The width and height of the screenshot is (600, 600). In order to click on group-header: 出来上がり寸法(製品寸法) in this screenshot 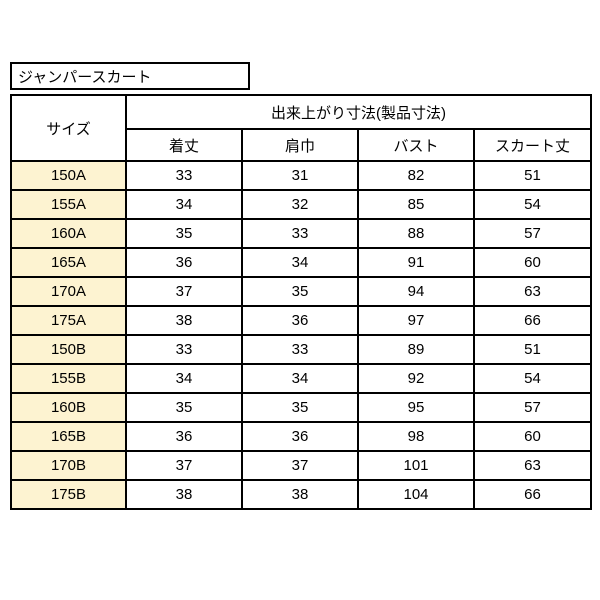, I will do `click(358, 112)`.